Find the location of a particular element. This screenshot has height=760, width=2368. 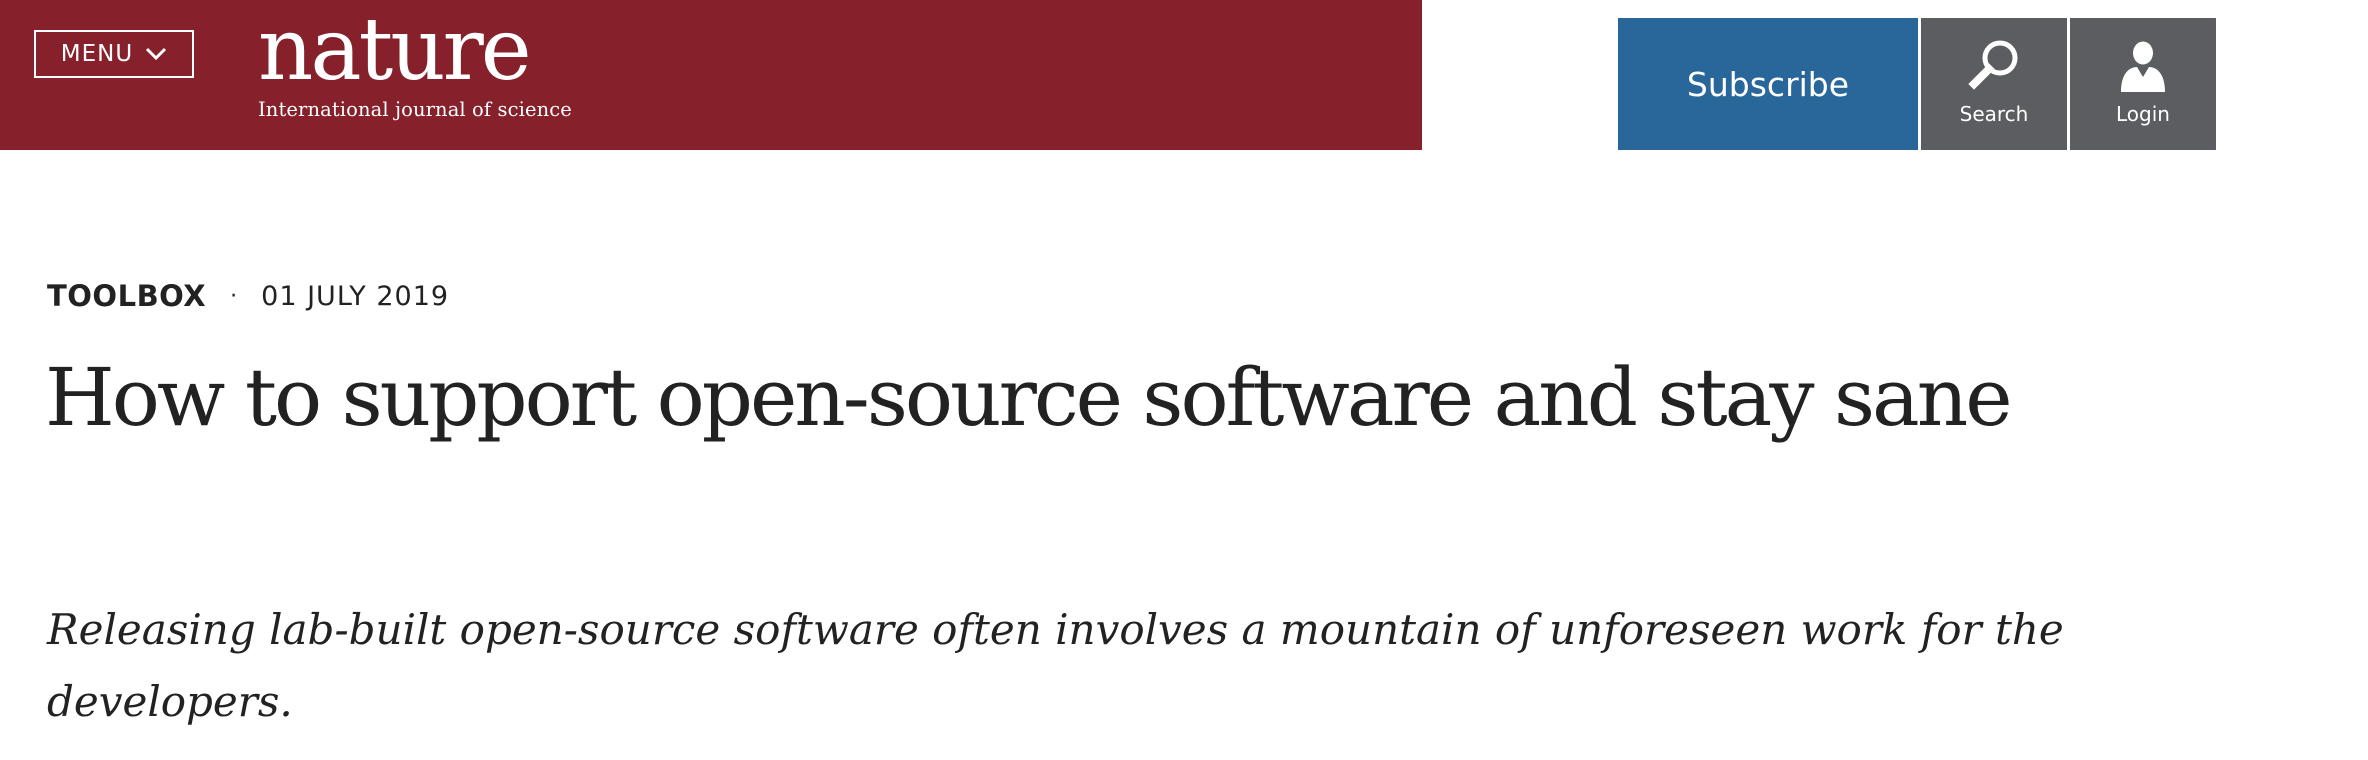

subscribe-label: Subscribe is located at coordinates (1768, 84).